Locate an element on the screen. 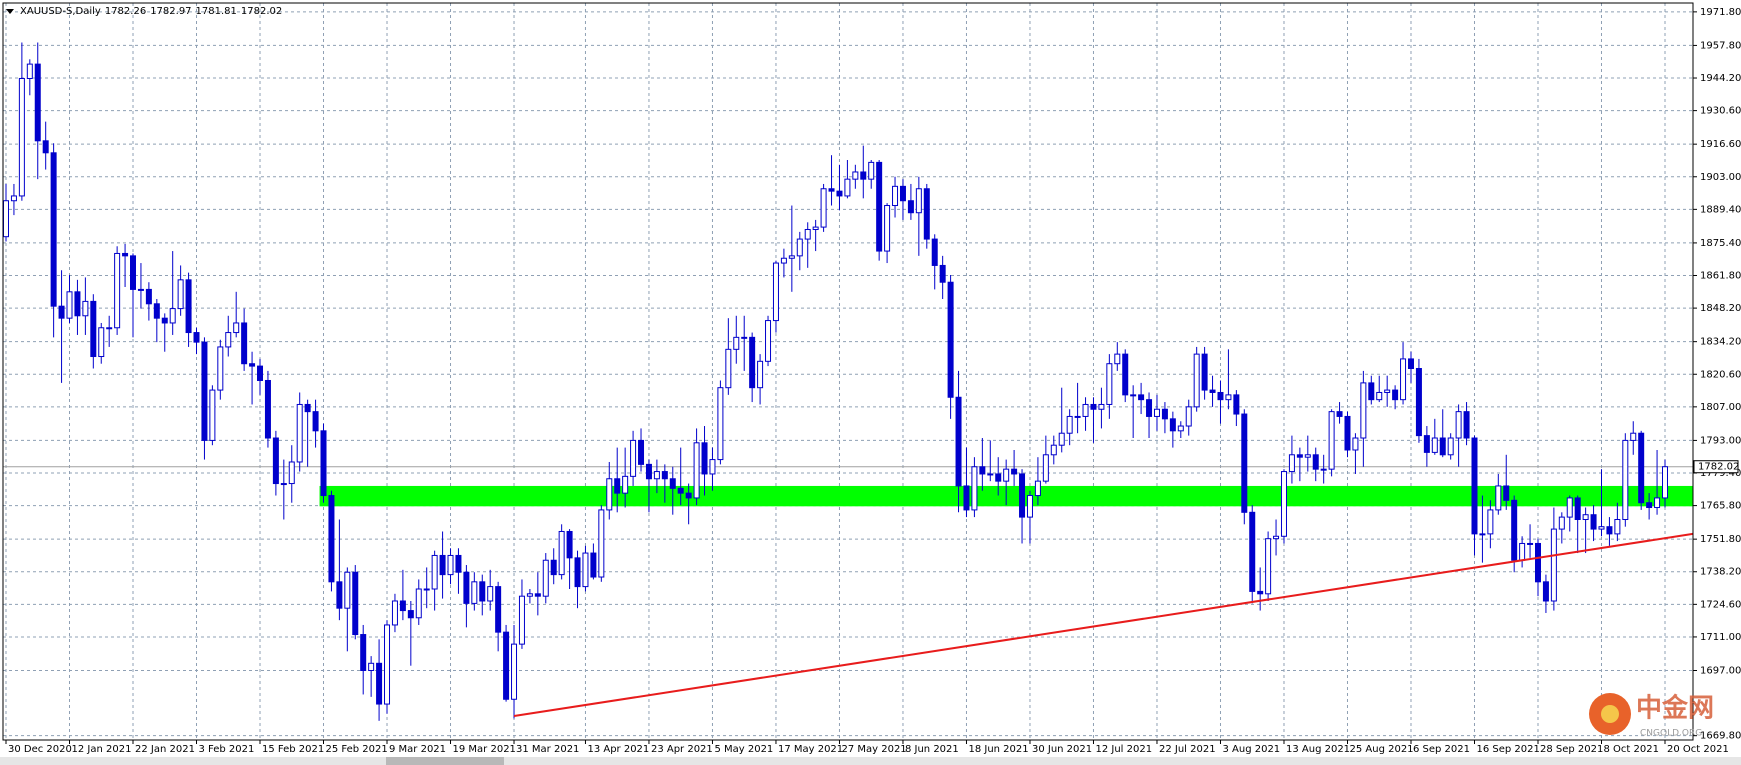 Image resolution: width=1741 pixels, height=765 pixels. y-tick-label: 1916.60 is located at coordinates (1720, 144).